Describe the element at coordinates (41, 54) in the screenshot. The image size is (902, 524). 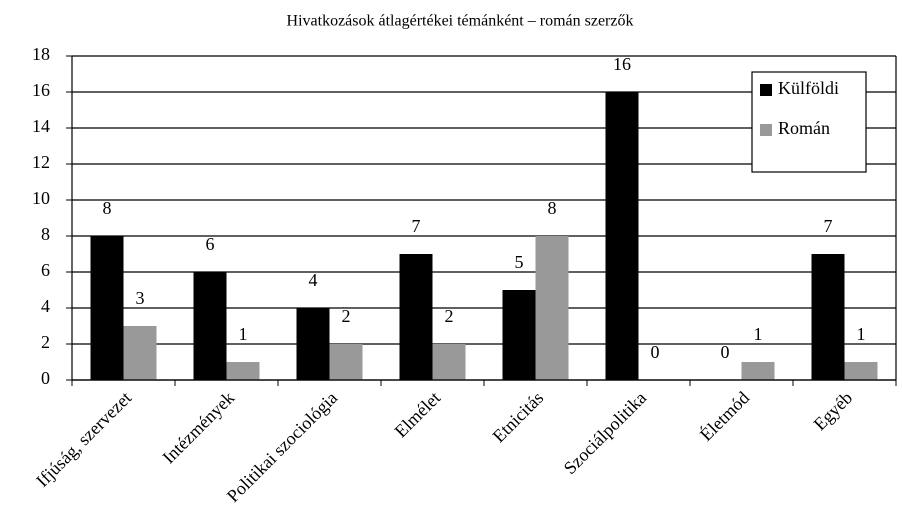
I see `y-tick-label: 18` at that location.